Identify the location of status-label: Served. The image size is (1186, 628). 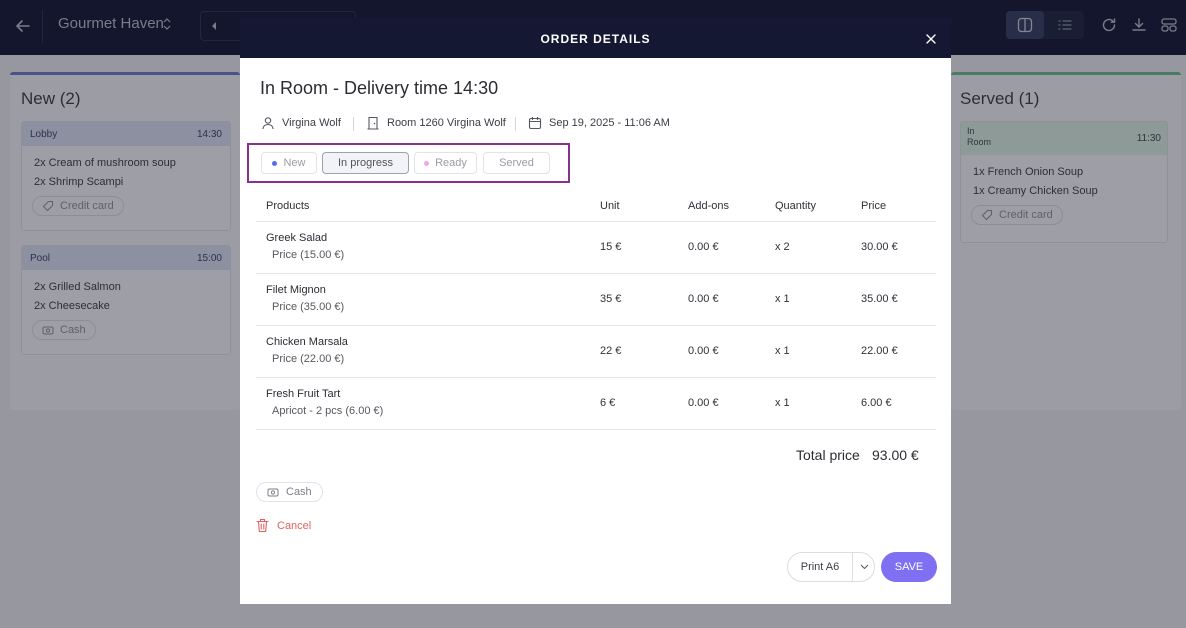
(516, 163).